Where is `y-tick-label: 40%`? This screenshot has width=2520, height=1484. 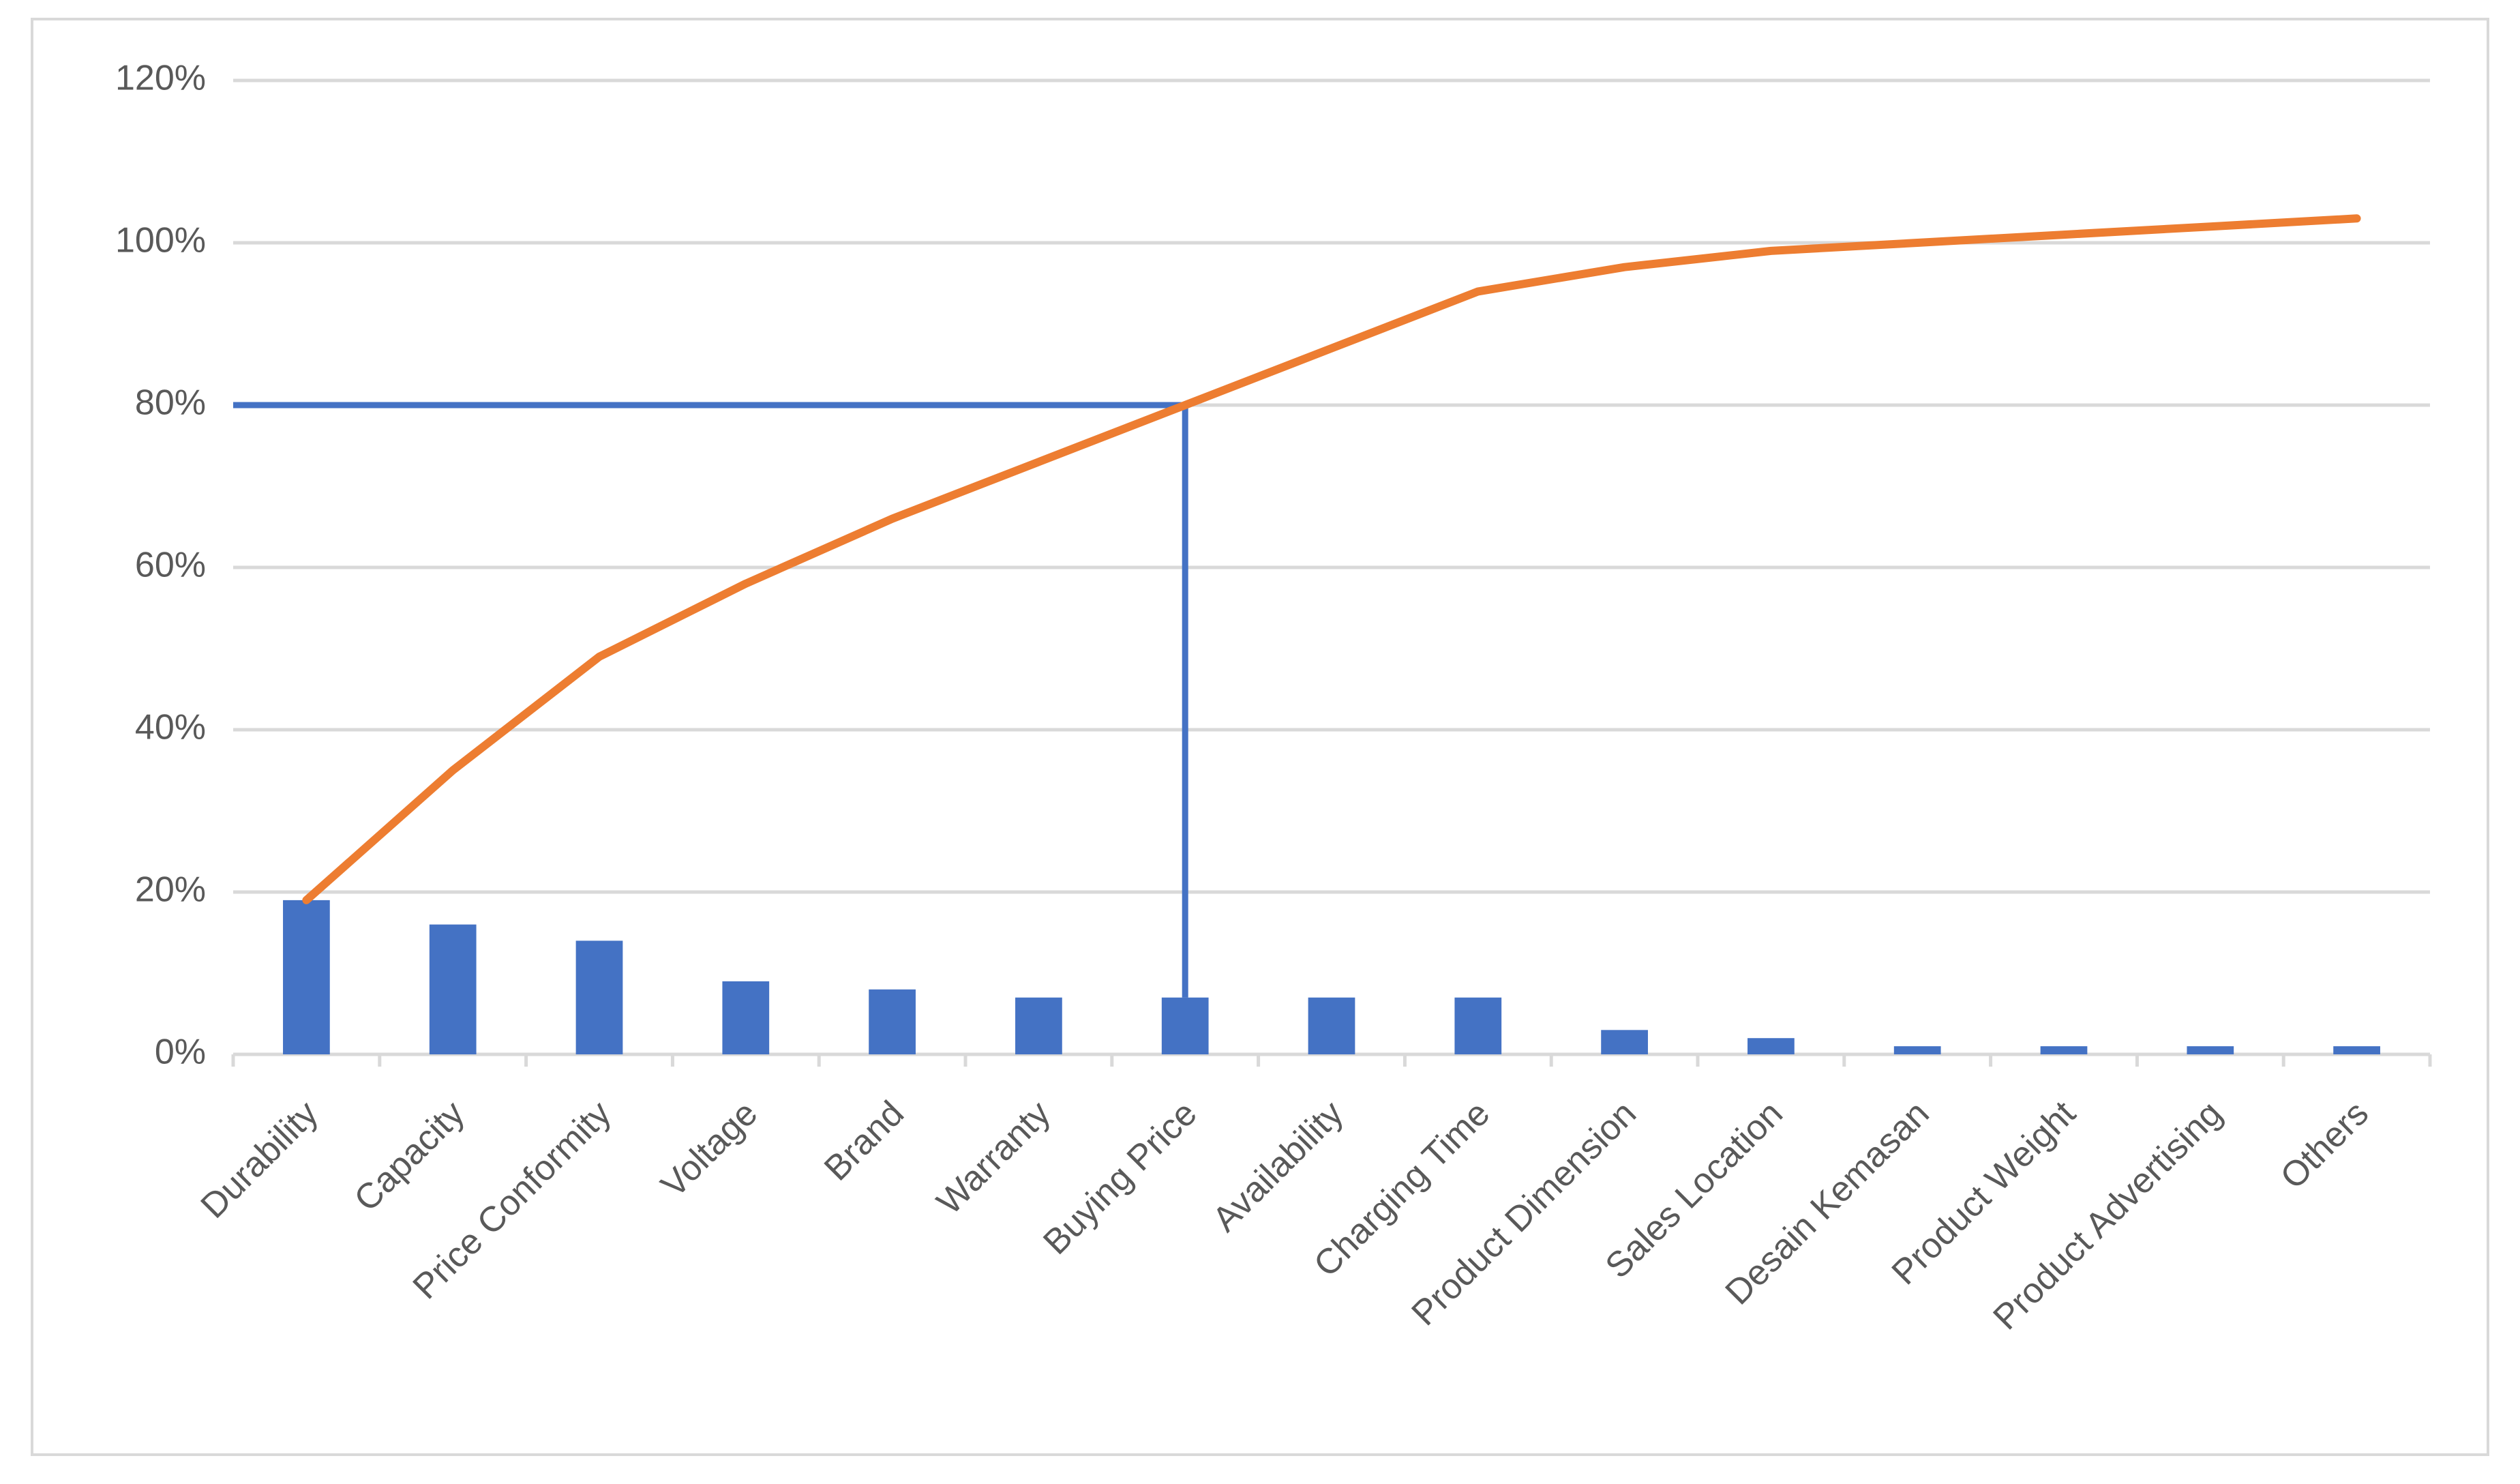
y-tick-label: 40% is located at coordinates (170, 728).